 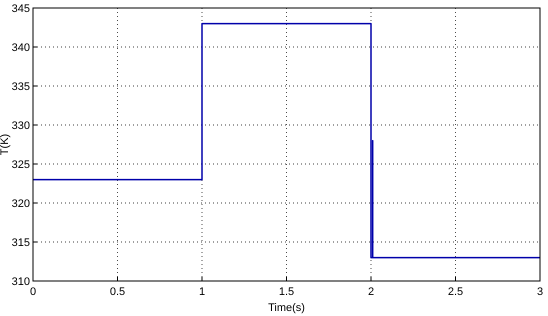 I want to click on x-axis-title: Time(s), so click(x=286, y=308).